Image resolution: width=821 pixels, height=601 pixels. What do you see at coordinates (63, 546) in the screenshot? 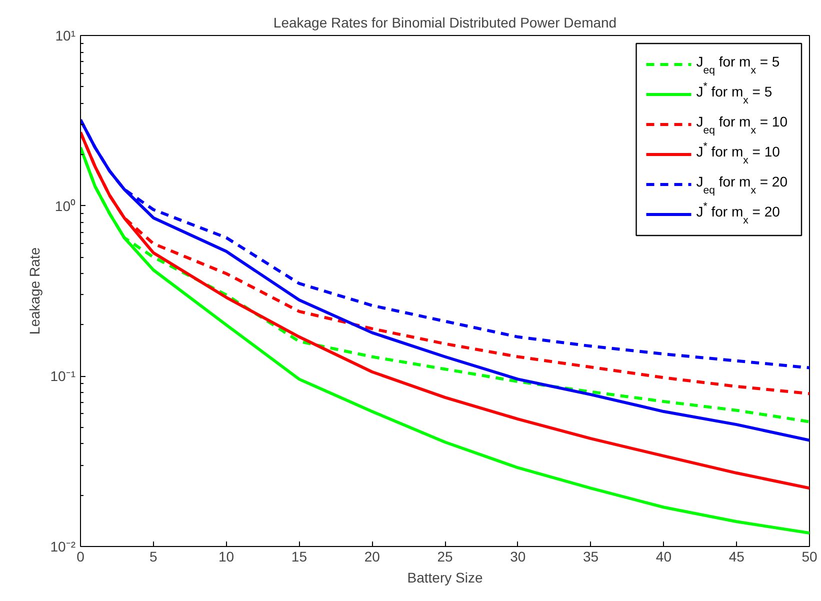
I see `y-tick-label: 10⁻²` at bounding box center [63, 546].